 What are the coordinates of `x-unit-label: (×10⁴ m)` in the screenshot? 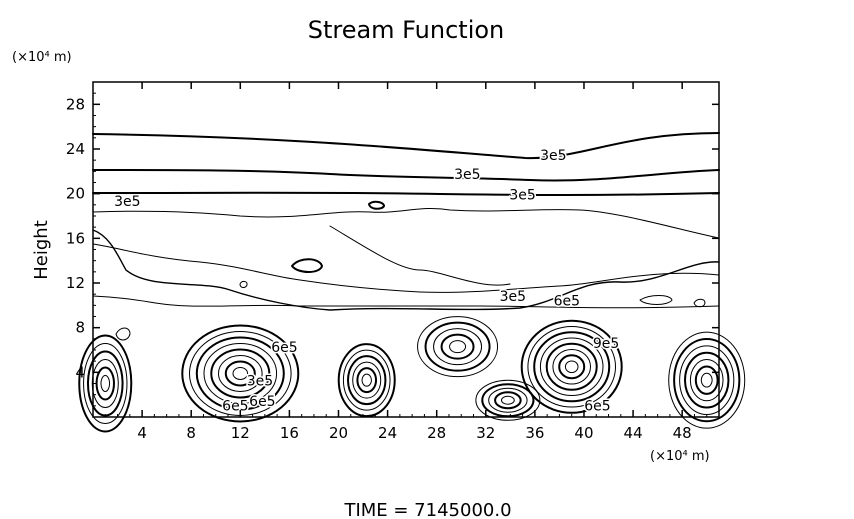 It's located at (680, 456).